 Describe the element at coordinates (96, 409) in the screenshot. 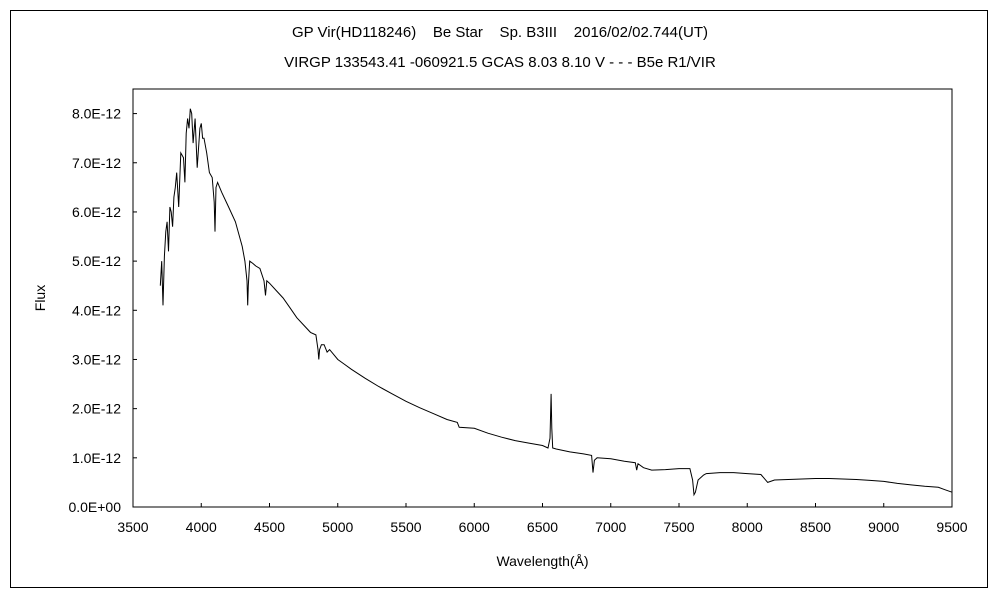

I see `y-tick-label: 2.0E-12` at that location.